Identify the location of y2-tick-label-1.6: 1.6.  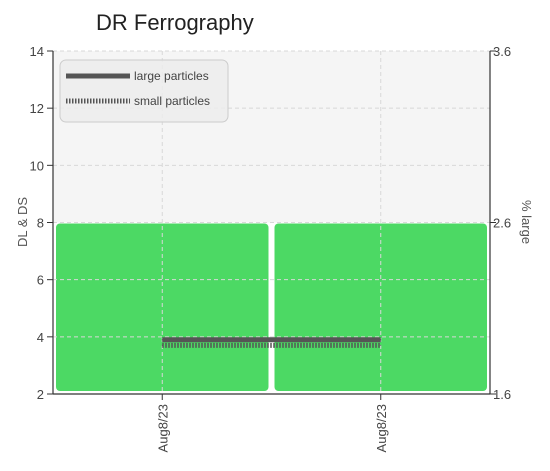
(502, 394).